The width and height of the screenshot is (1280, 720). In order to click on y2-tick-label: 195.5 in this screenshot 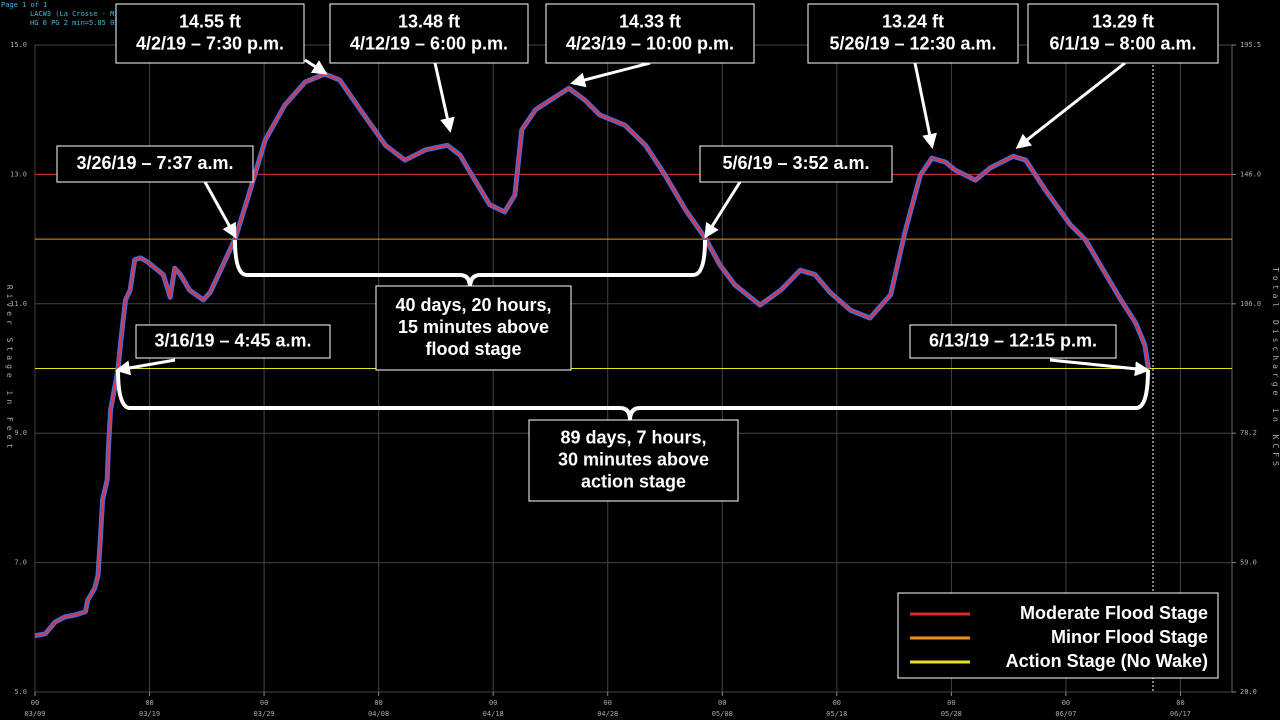, I will do `click(1250, 45)`.